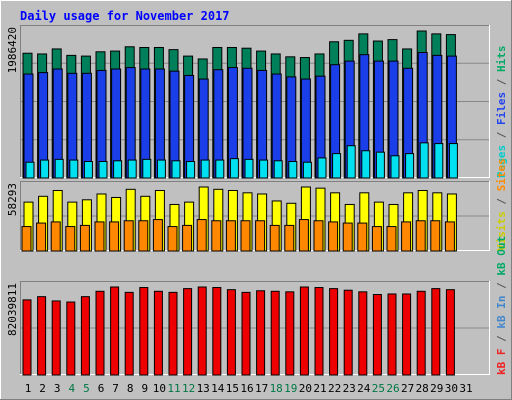  Describe the element at coordinates (436, 388) in the screenshot. I see `x-tick-label-day-29: 29` at that location.